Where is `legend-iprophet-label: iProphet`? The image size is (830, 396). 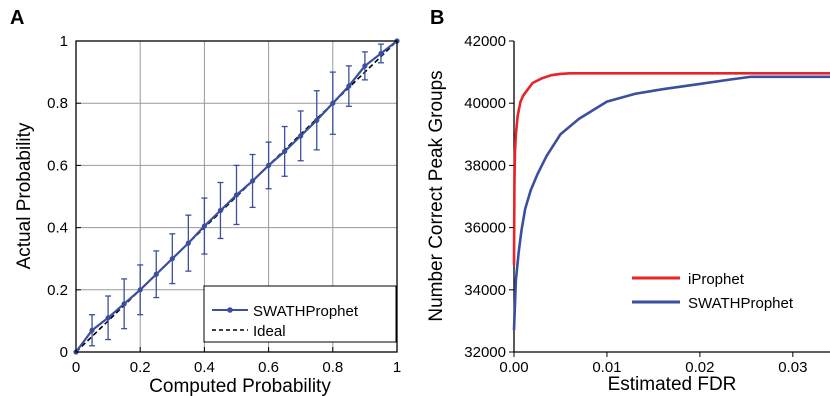 legend-iprophet-label: iProphet is located at coordinates (716, 279).